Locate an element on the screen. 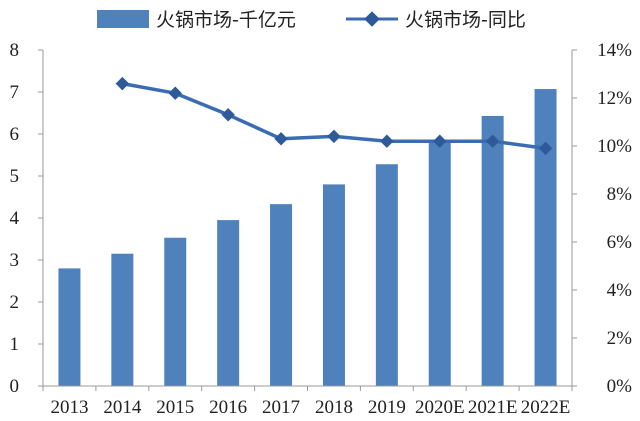  bar-2013 is located at coordinates (69, 327).